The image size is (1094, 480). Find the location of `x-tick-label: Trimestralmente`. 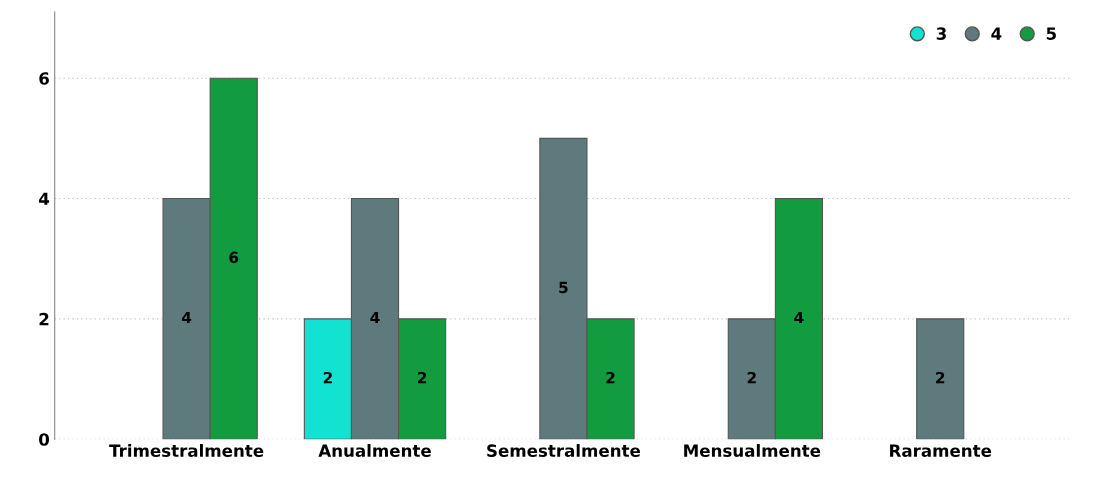

x-tick-label: Trimestralmente is located at coordinates (186, 450).